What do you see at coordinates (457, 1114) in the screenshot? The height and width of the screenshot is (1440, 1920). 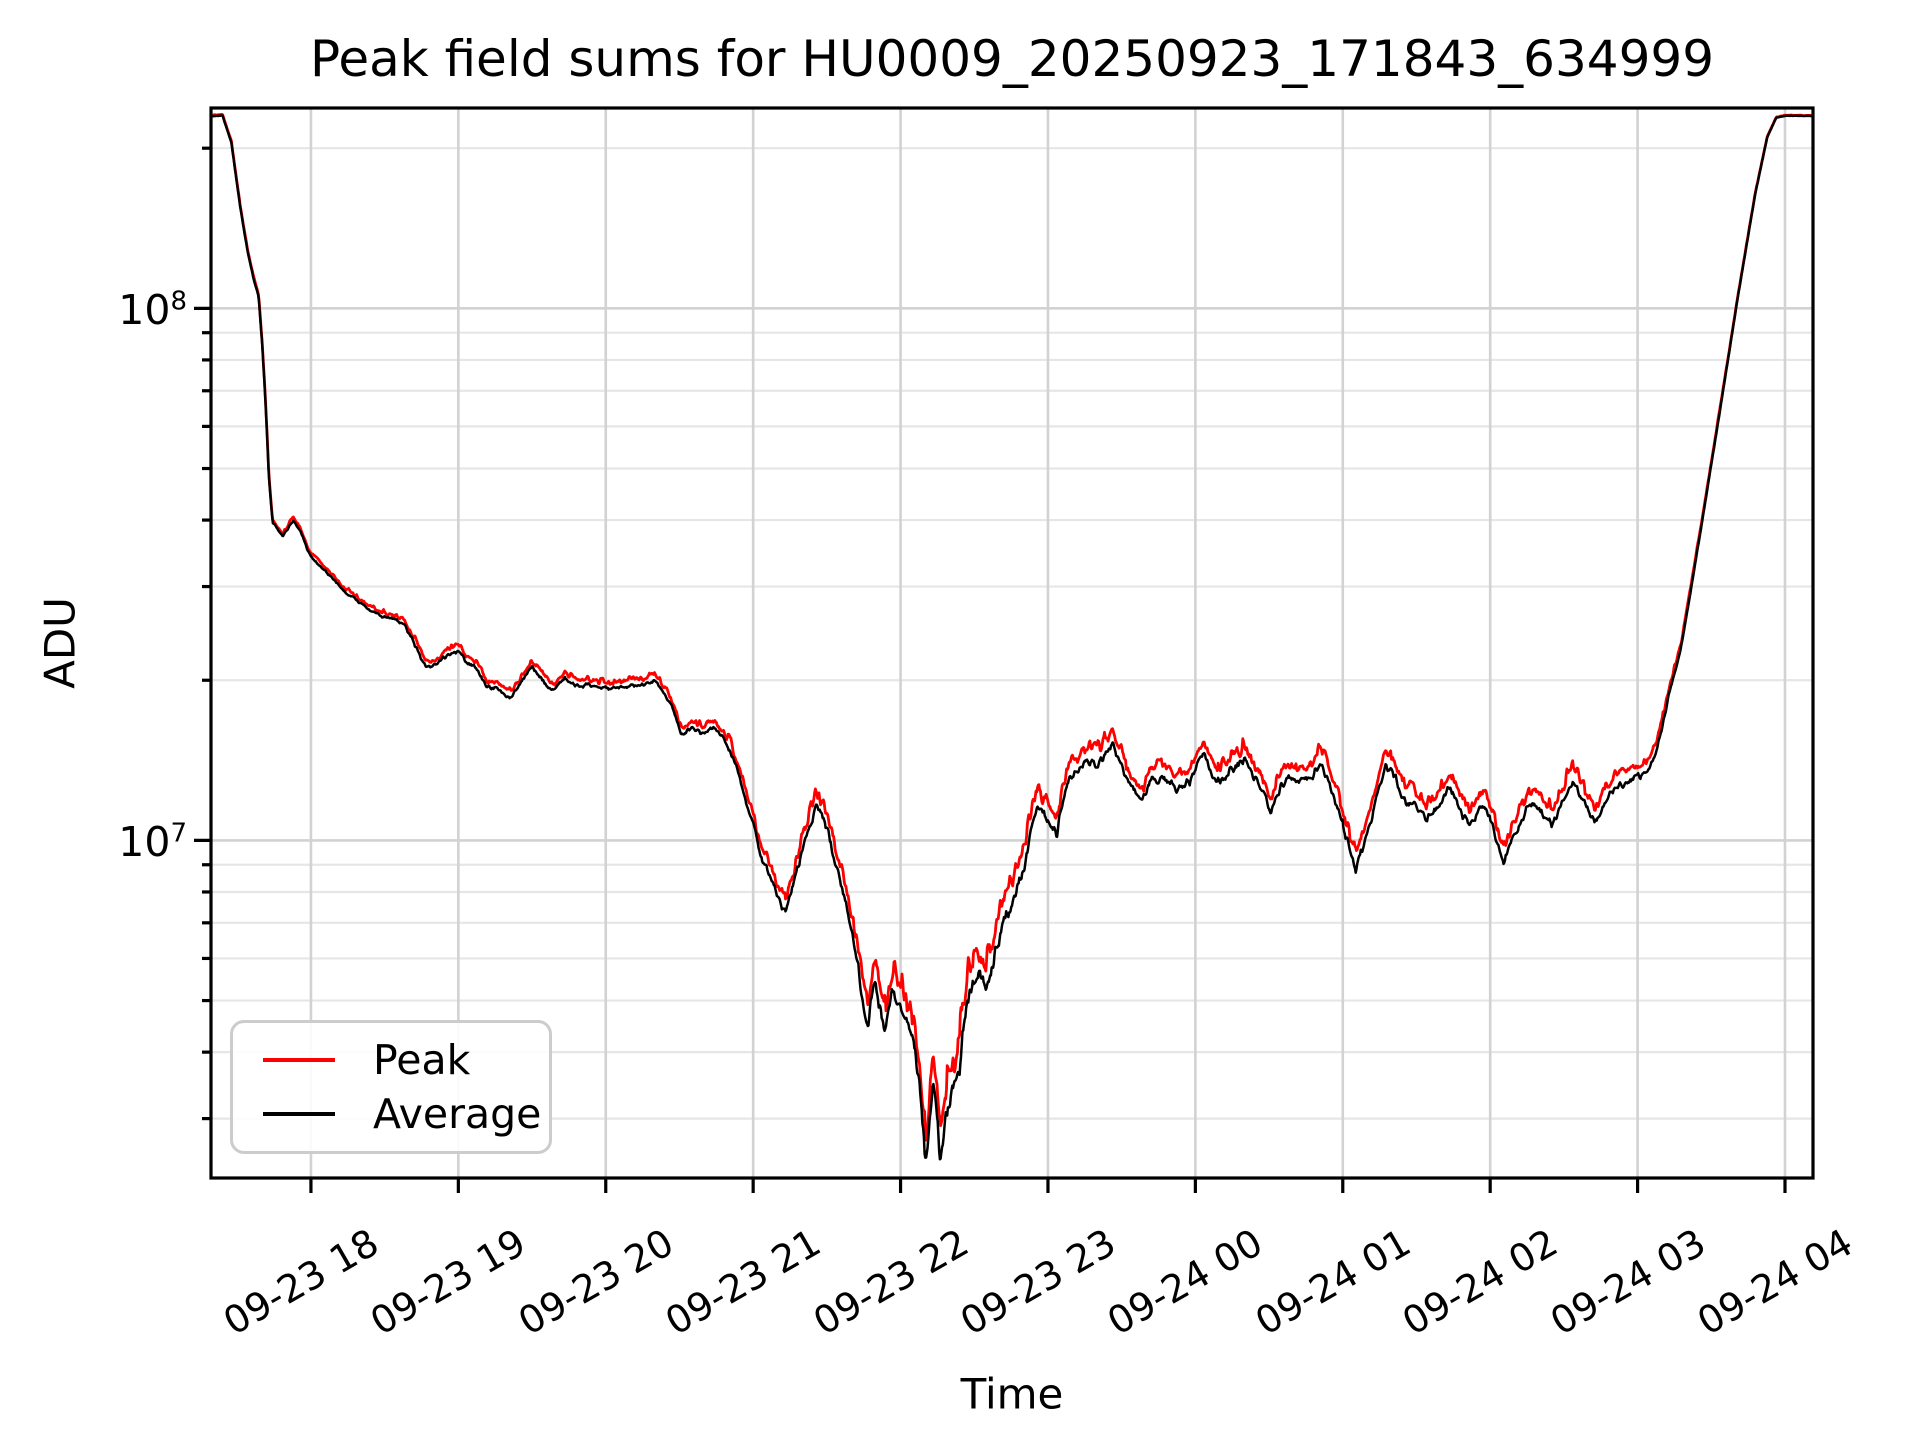 I see `legend-label-average: Average` at bounding box center [457, 1114].